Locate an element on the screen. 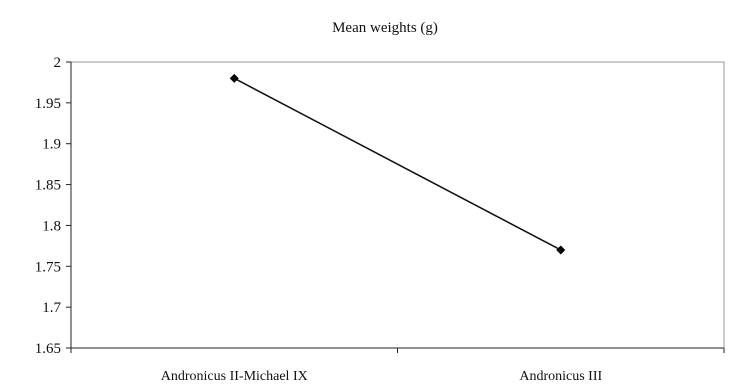 This screenshot has width=733, height=385. y-tick-label: 1.8 is located at coordinates (51, 226).